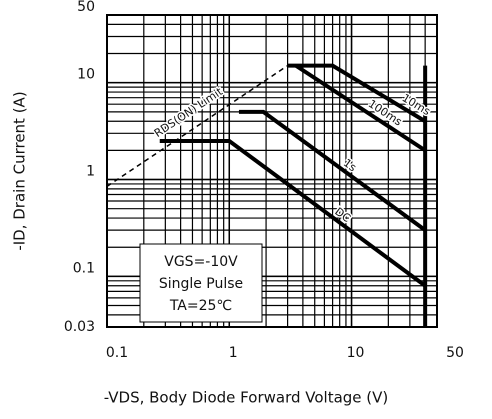  Describe the element at coordinates (233, 353) in the screenshot. I see `x-tick-label: 1` at that location.